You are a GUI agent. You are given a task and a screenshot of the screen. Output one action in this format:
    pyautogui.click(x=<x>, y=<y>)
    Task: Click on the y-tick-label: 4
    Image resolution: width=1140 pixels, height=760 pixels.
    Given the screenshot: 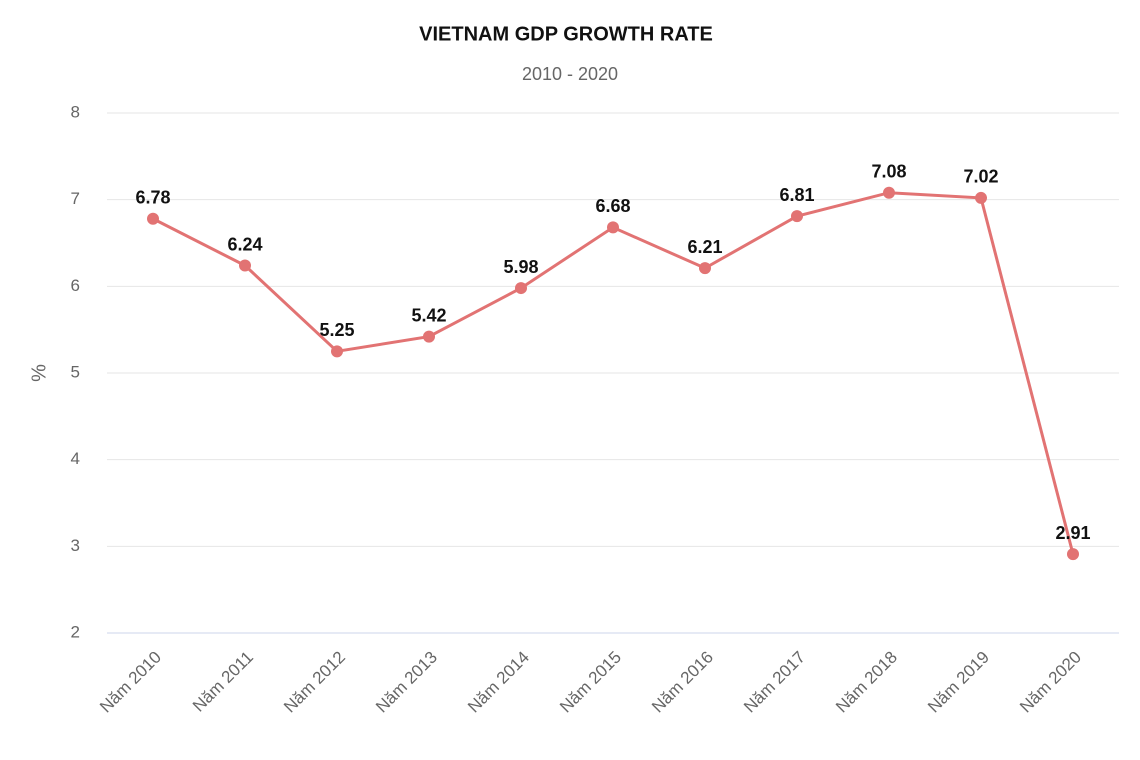 What is the action you would take?
    pyautogui.click(x=75, y=458)
    